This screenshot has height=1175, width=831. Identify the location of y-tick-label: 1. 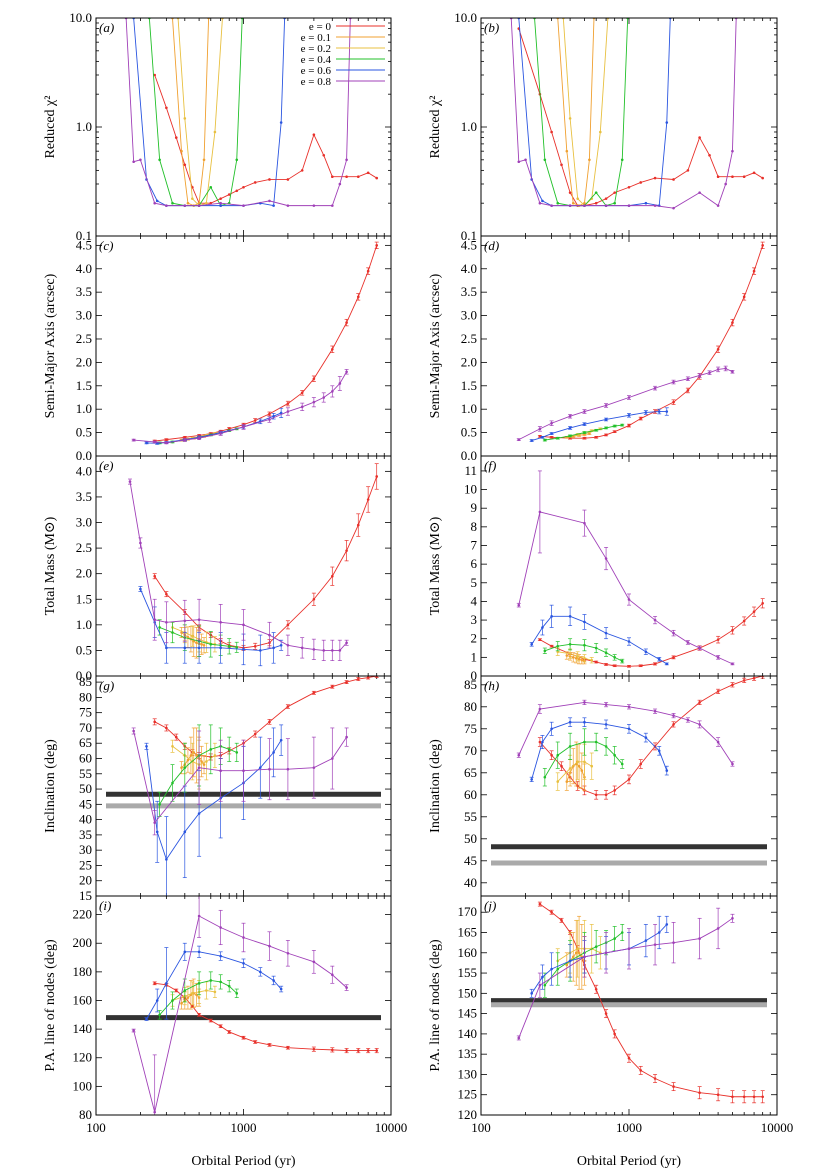
(474, 656).